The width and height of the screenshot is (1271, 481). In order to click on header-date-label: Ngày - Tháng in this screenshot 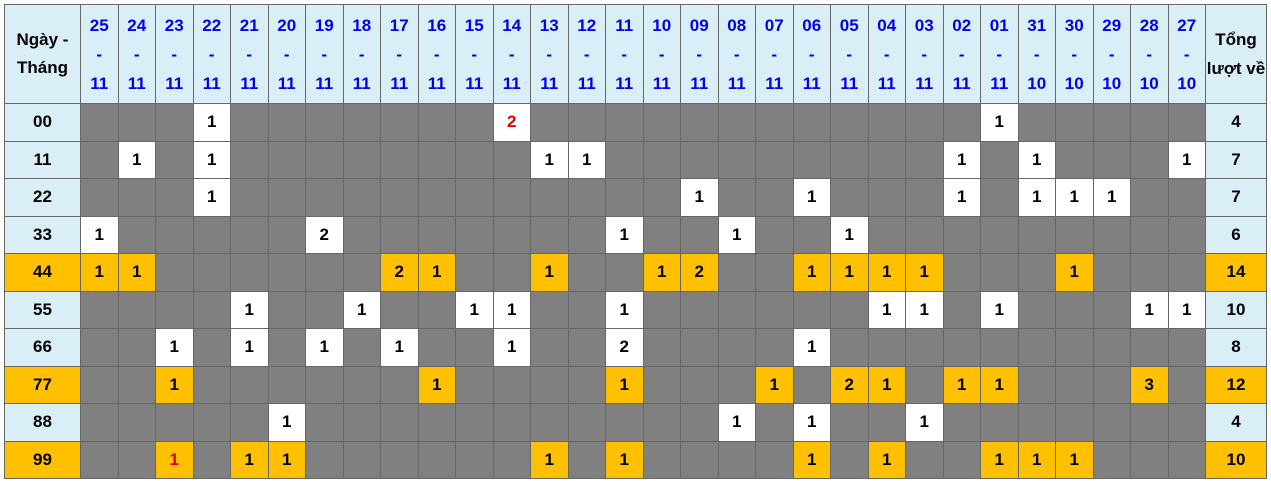, I will do `click(42, 54)`.